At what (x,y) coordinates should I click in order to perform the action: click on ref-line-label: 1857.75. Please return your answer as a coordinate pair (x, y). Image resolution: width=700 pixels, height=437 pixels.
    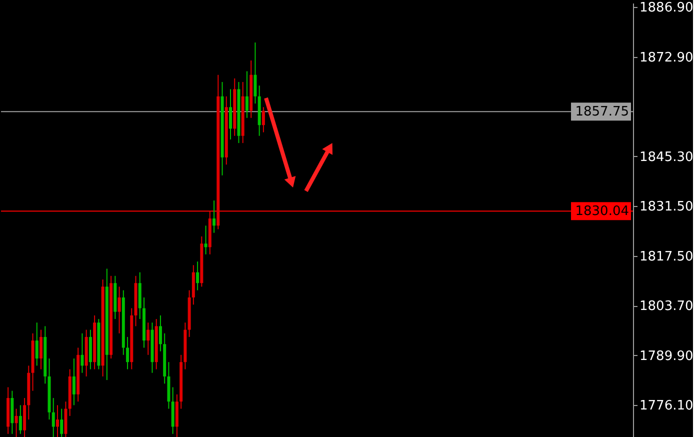
    Looking at the image, I should click on (602, 112).